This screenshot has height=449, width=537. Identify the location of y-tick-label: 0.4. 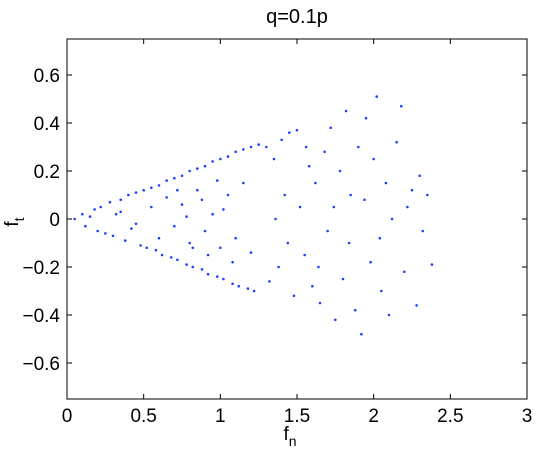
(47, 124).